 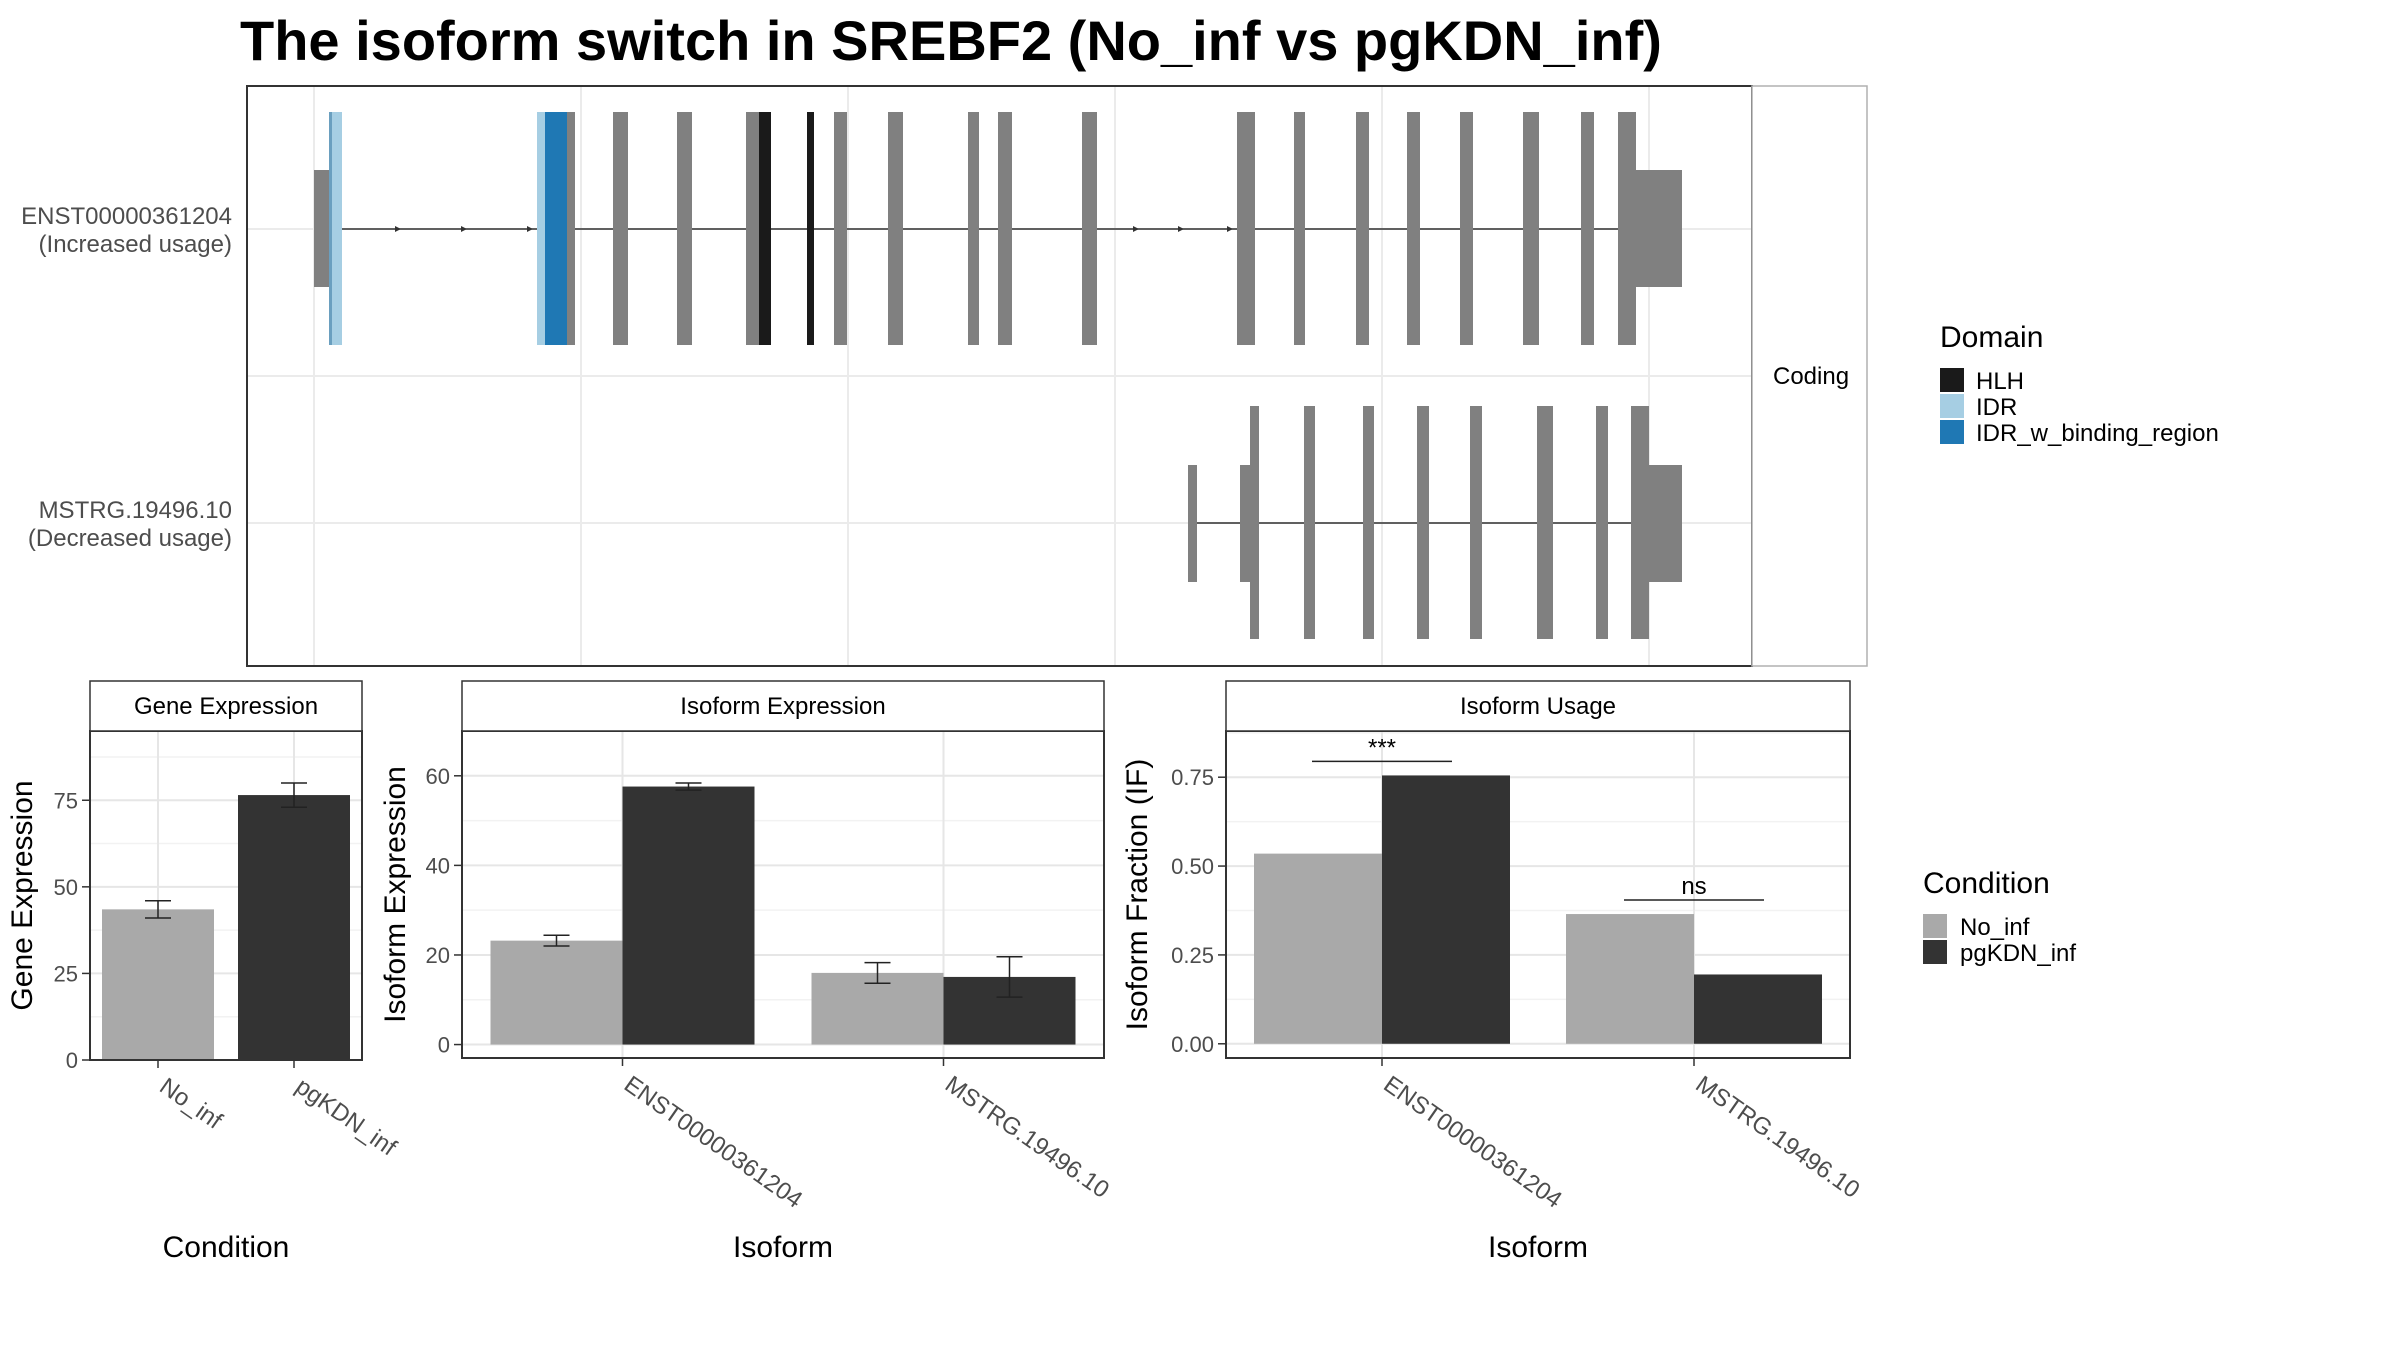 I want to click on x-tick-label: pgKDN_inf, so click(x=346, y=1117).